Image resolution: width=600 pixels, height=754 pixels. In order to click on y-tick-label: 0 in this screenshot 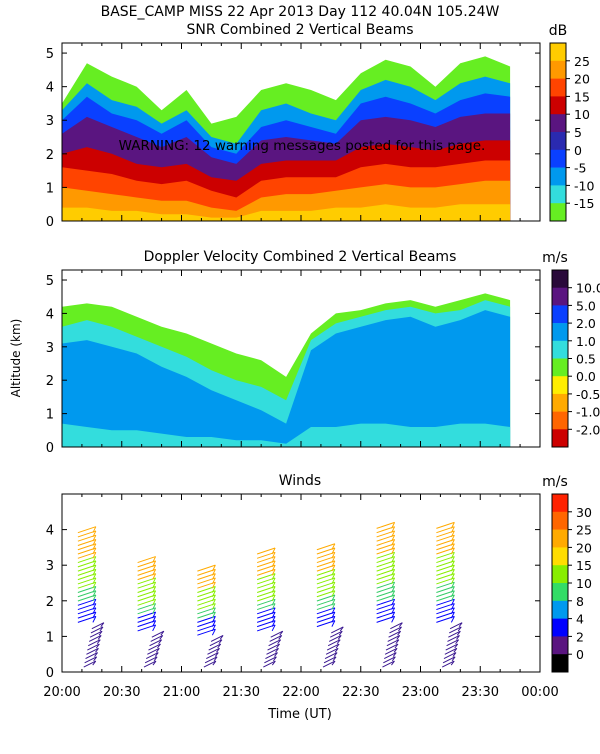, I will do `click(50, 448)`.